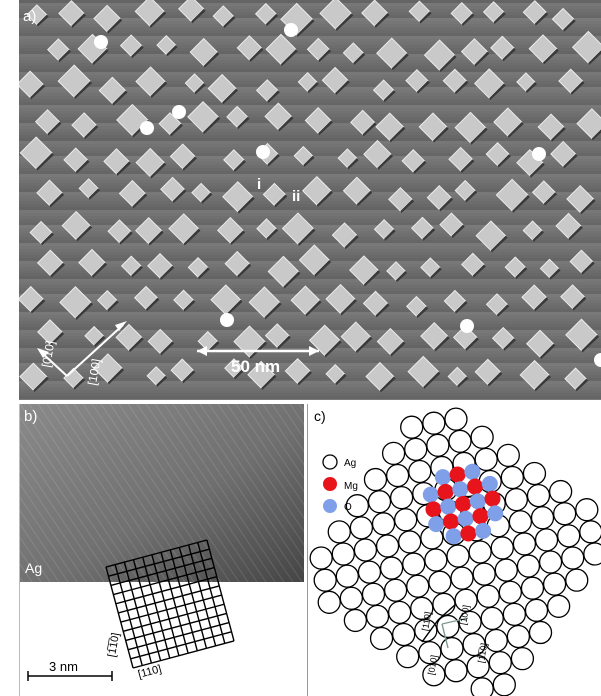 The height and width of the screenshot is (696, 601). I want to click on overlay-grid, so click(170, 604).